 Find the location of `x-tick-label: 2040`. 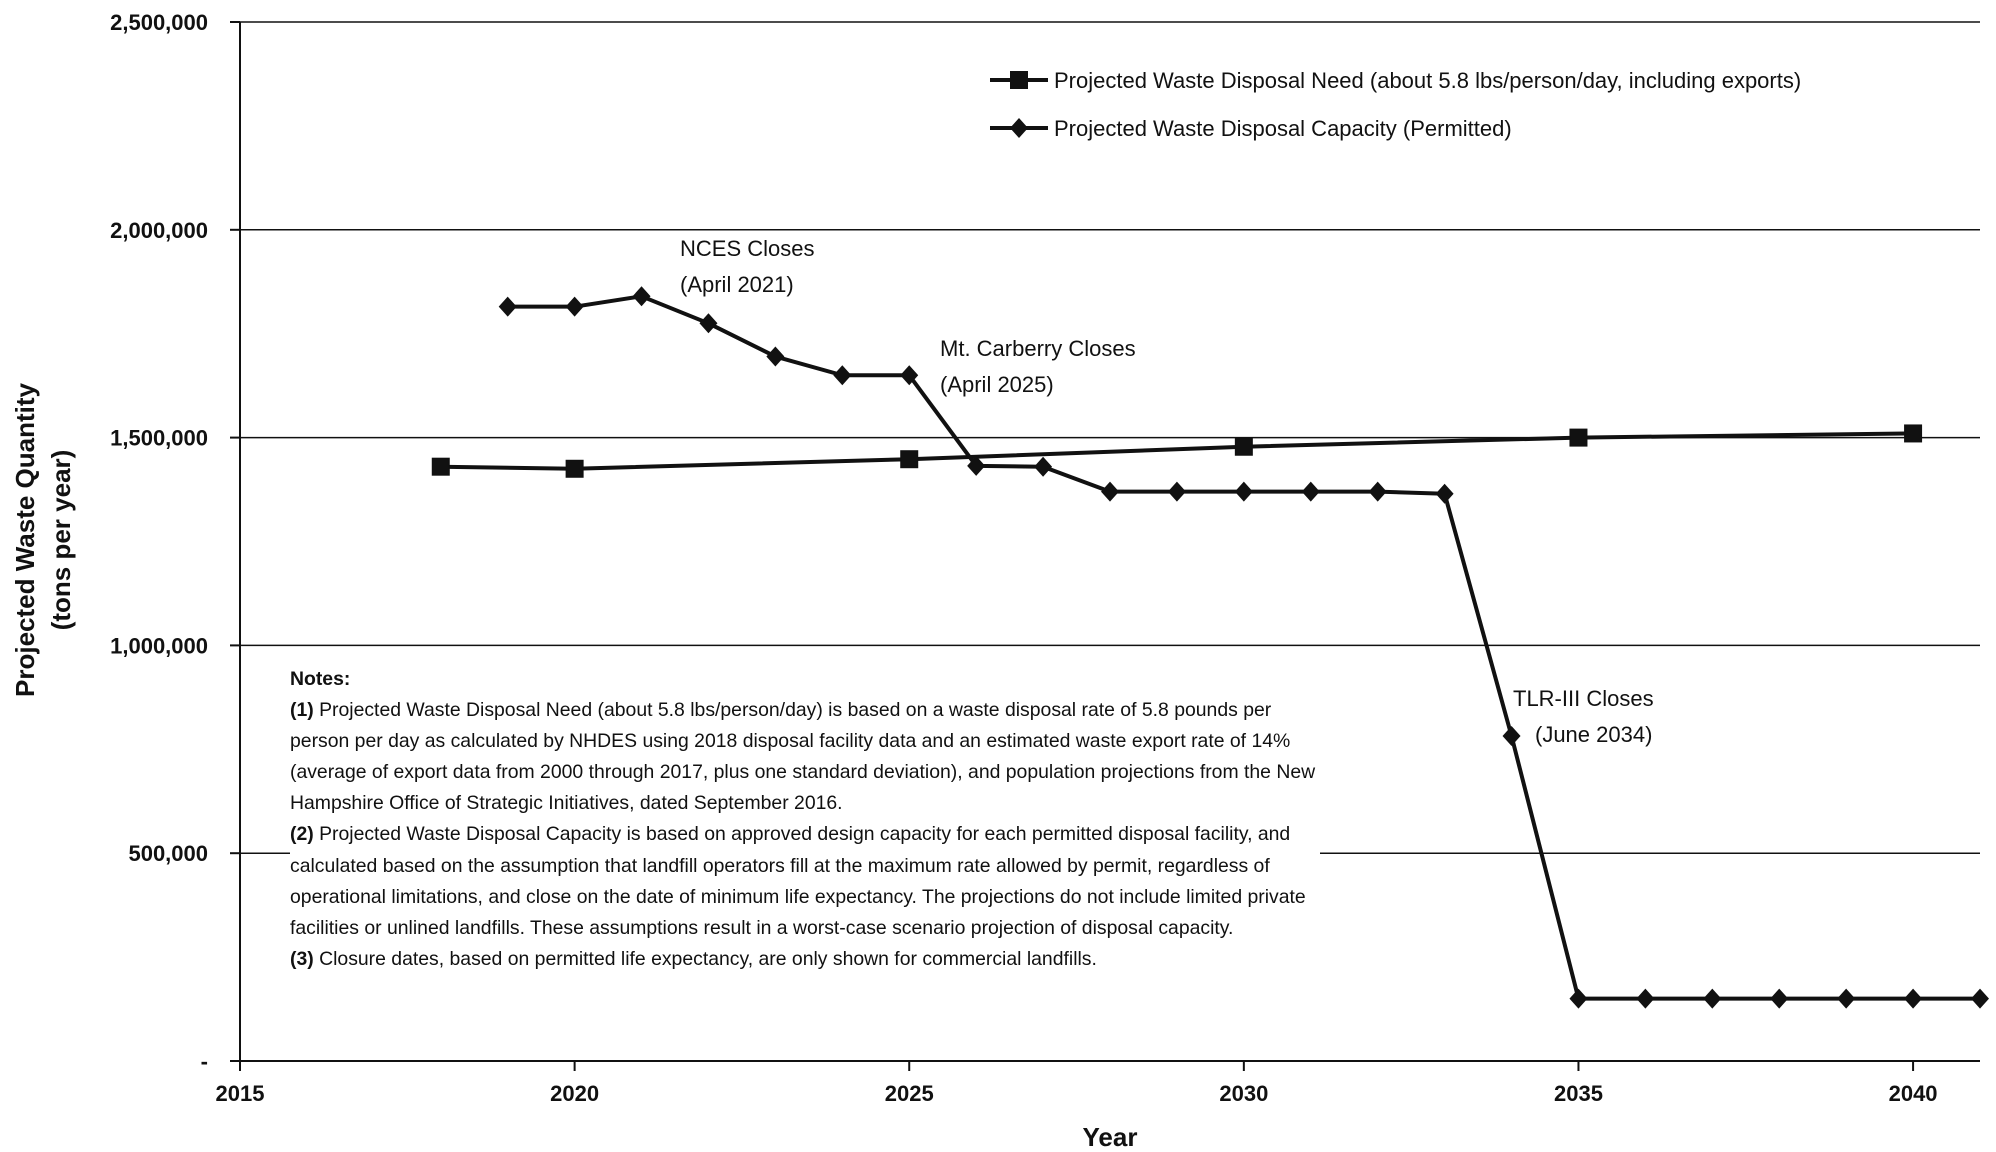

x-tick-label: 2040 is located at coordinates (1913, 1093).